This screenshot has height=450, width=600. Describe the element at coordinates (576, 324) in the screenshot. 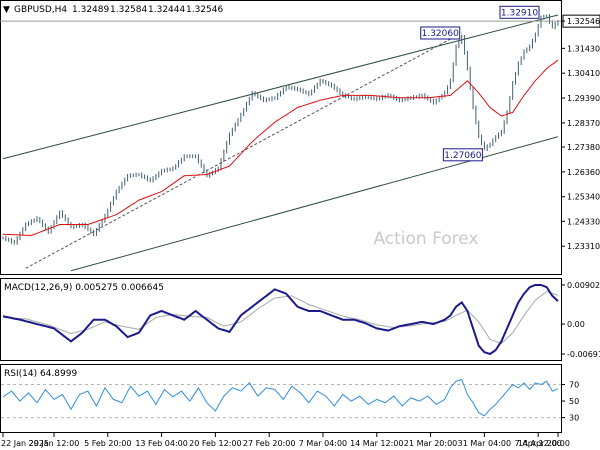

I see `macd-y-tick-label: 0.00` at that location.